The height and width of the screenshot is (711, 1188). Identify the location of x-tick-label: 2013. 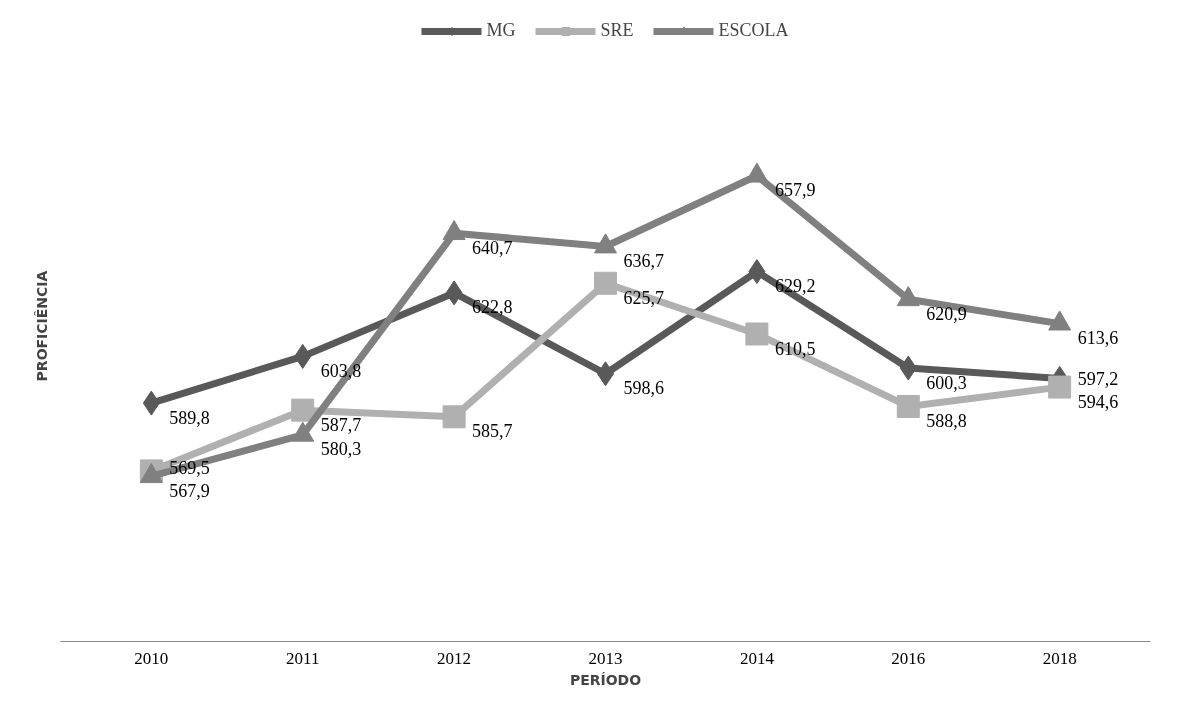
(605, 658).